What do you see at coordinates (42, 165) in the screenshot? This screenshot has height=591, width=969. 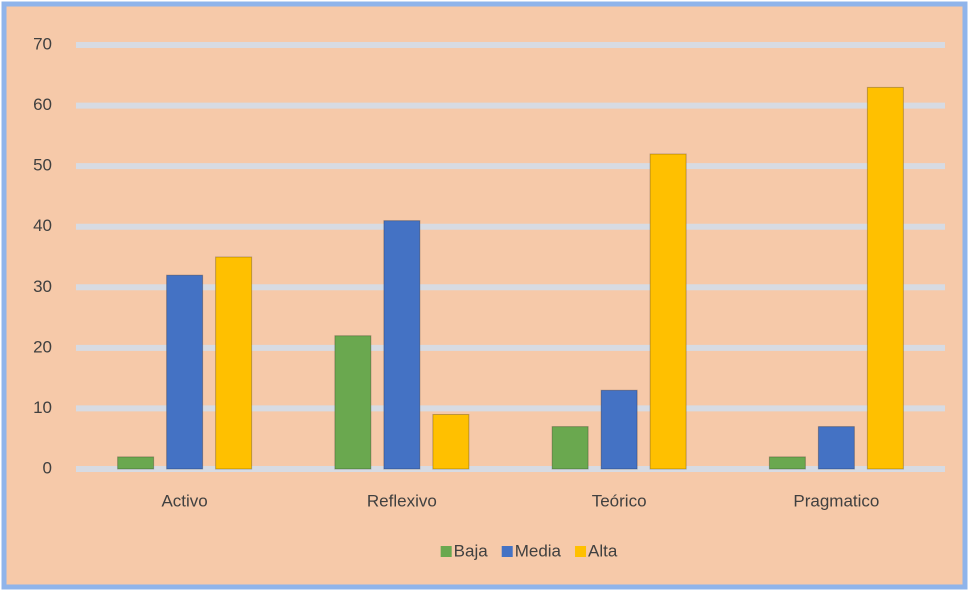 I see `y-tick-label: 50` at bounding box center [42, 165].